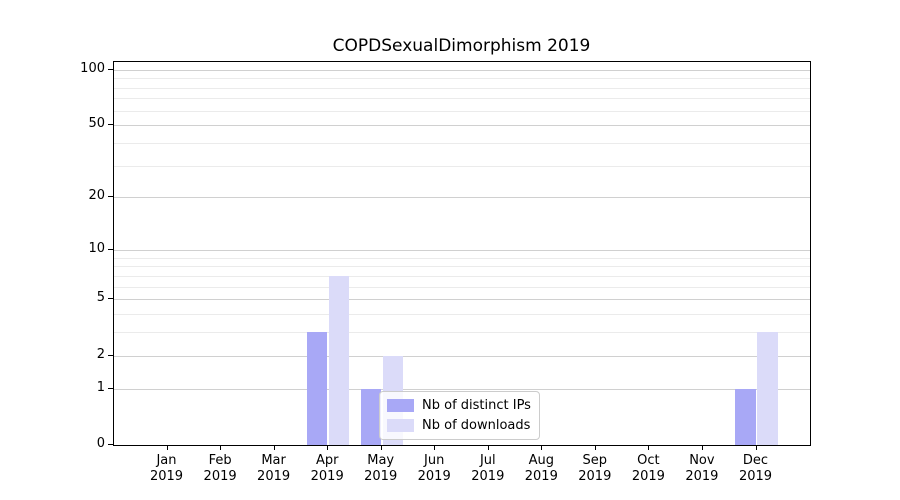 This screenshot has height=500, width=900. I want to click on bar-nb-of-downloads-apr-2019, so click(339, 360).